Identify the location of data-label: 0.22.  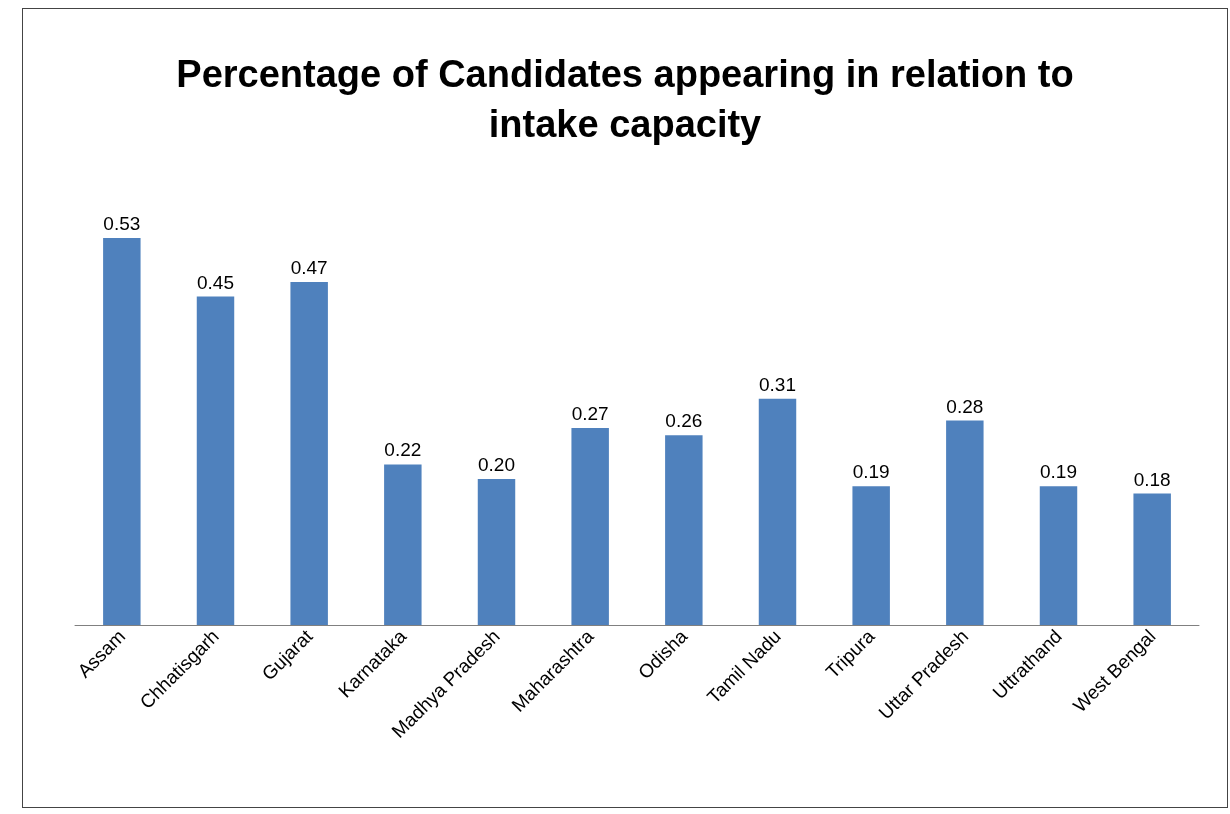
(403, 450).